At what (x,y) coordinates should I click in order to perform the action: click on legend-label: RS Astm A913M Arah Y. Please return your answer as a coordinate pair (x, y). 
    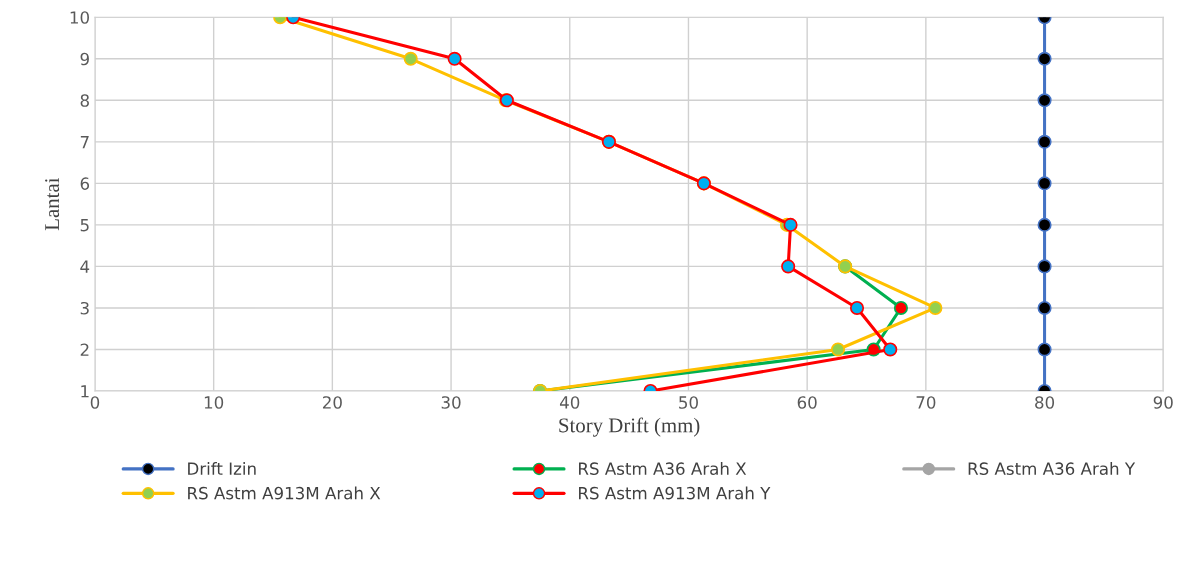
    Looking at the image, I should click on (675, 493).